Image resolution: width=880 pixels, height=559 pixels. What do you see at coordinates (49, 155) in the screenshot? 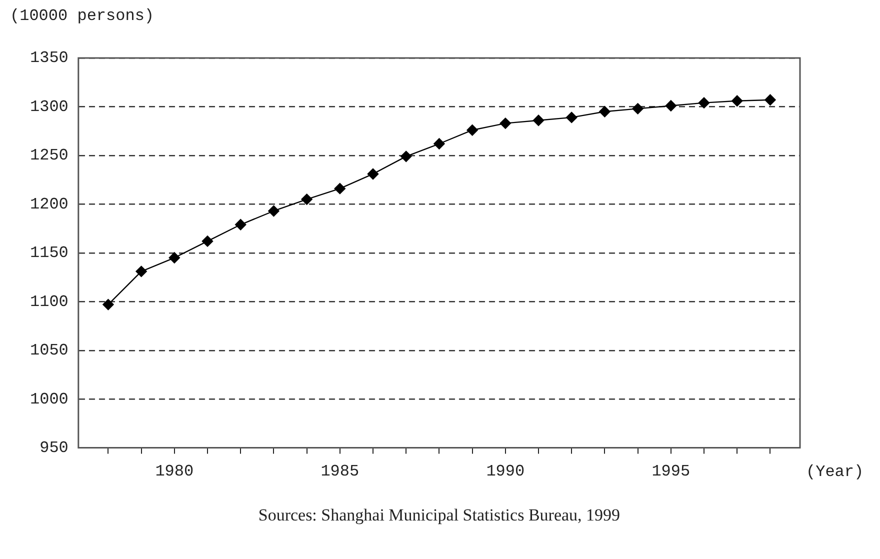
I see `y-tick-label: 1250` at bounding box center [49, 155].